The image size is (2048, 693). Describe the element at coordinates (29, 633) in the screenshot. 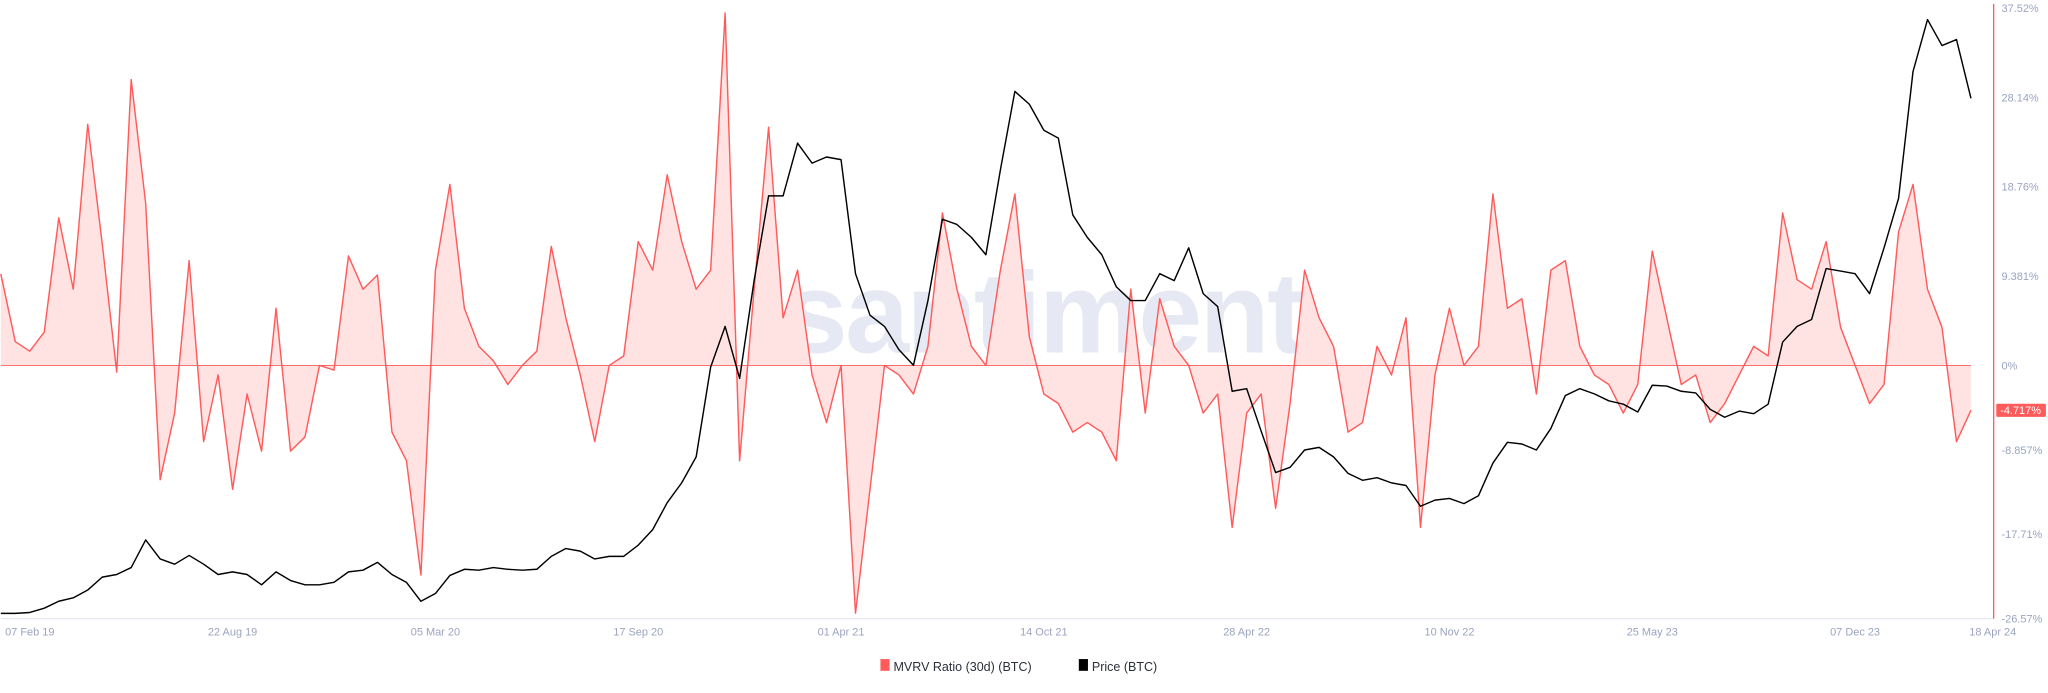

I see `x-tick-label: 07 Feb 19` at that location.